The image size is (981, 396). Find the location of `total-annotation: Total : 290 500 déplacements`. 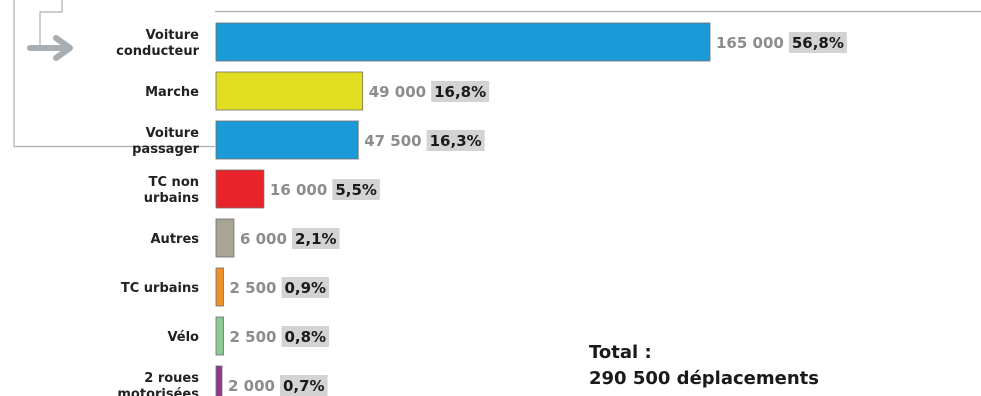

total-annotation: Total : 290 500 déplacements is located at coordinates (704, 365).